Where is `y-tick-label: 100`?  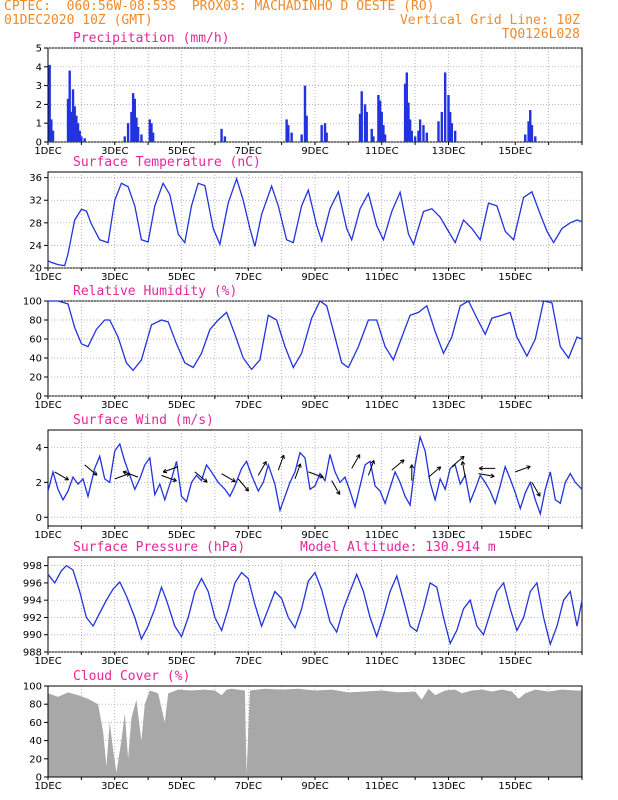
y-tick-label: 100 is located at coordinates (32, 302).